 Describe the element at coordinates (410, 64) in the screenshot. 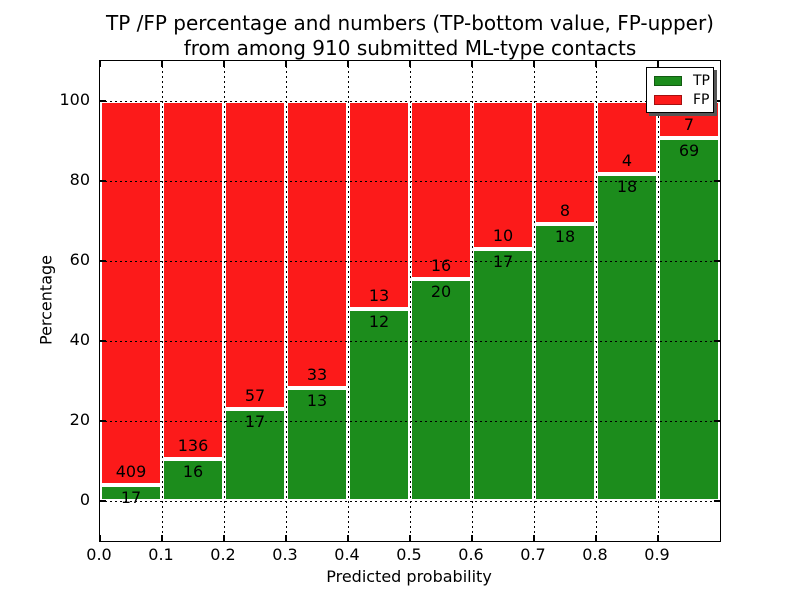

I see `x-tick-top-0.5` at that location.